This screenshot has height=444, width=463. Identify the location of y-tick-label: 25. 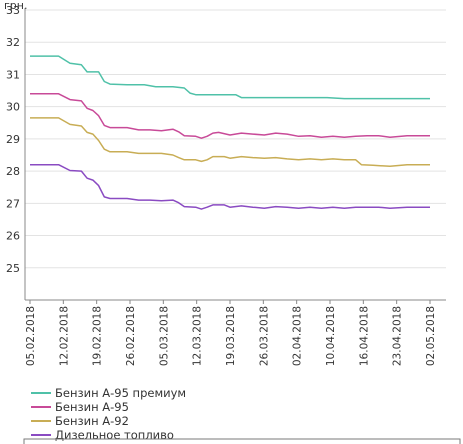
(13, 268).